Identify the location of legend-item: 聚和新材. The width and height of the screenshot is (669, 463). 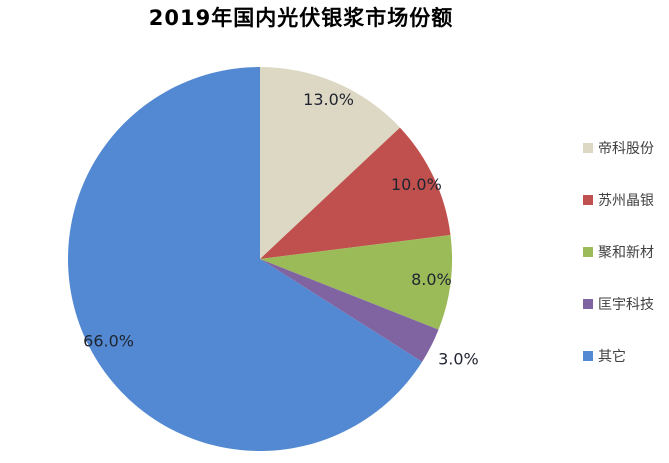
(618, 252).